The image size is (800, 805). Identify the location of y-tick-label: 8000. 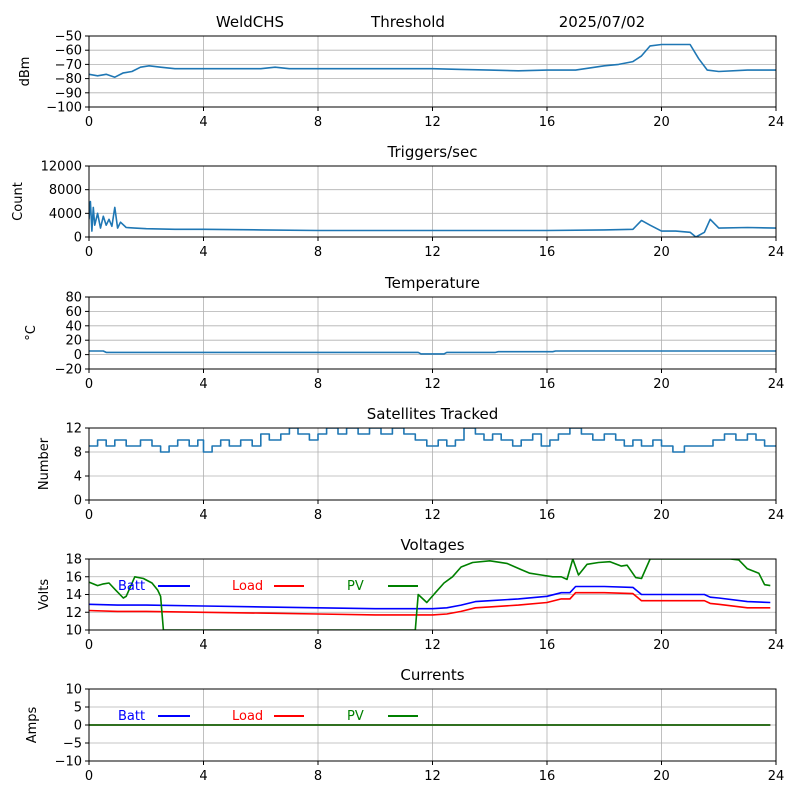
(65, 190).